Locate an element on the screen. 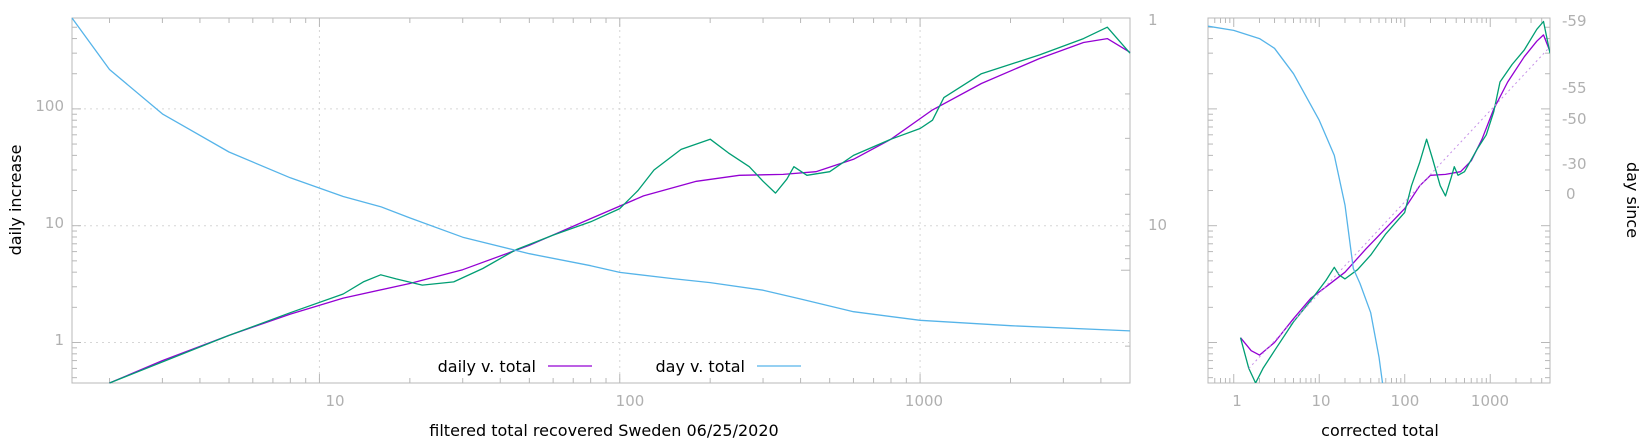  main-ytick-100: 100 is located at coordinates (49, 106).